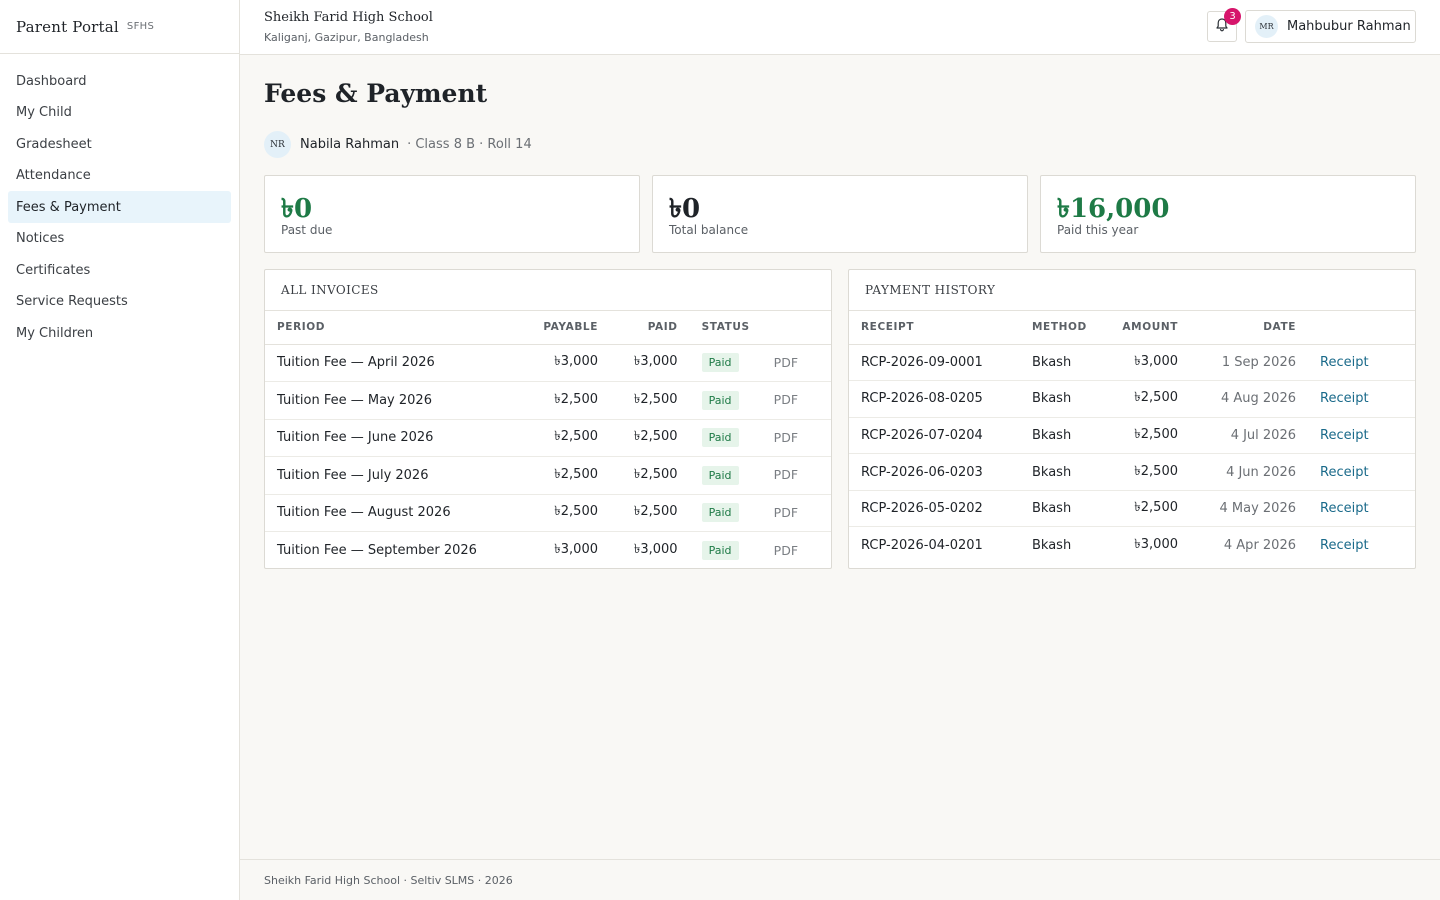  Describe the element at coordinates (119, 207) in the screenshot. I see `sidebar-item-fees-payment: Fees & Payment` at that location.